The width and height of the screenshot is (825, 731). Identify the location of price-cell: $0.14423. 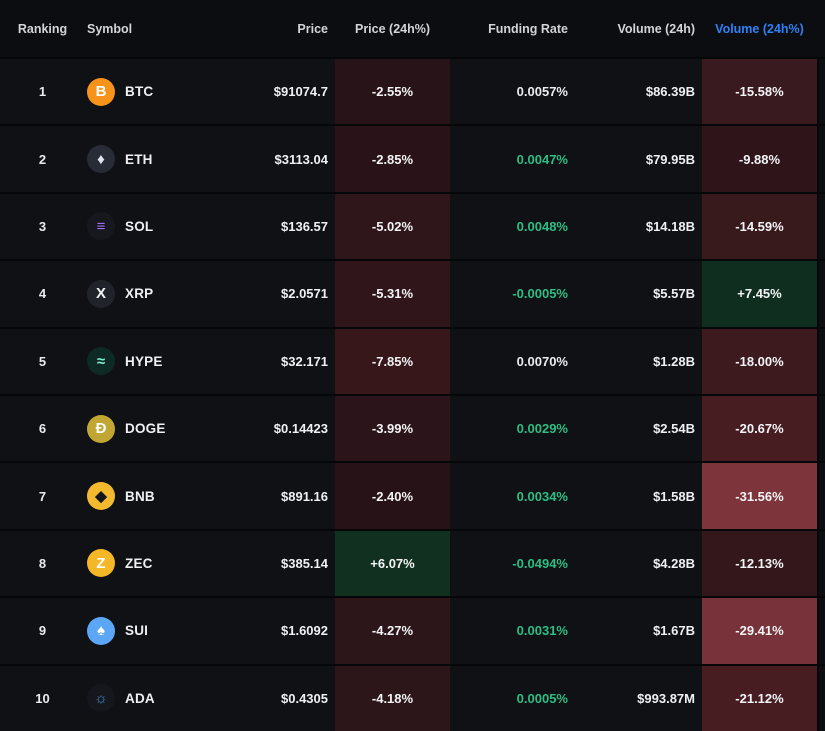
(300, 429).